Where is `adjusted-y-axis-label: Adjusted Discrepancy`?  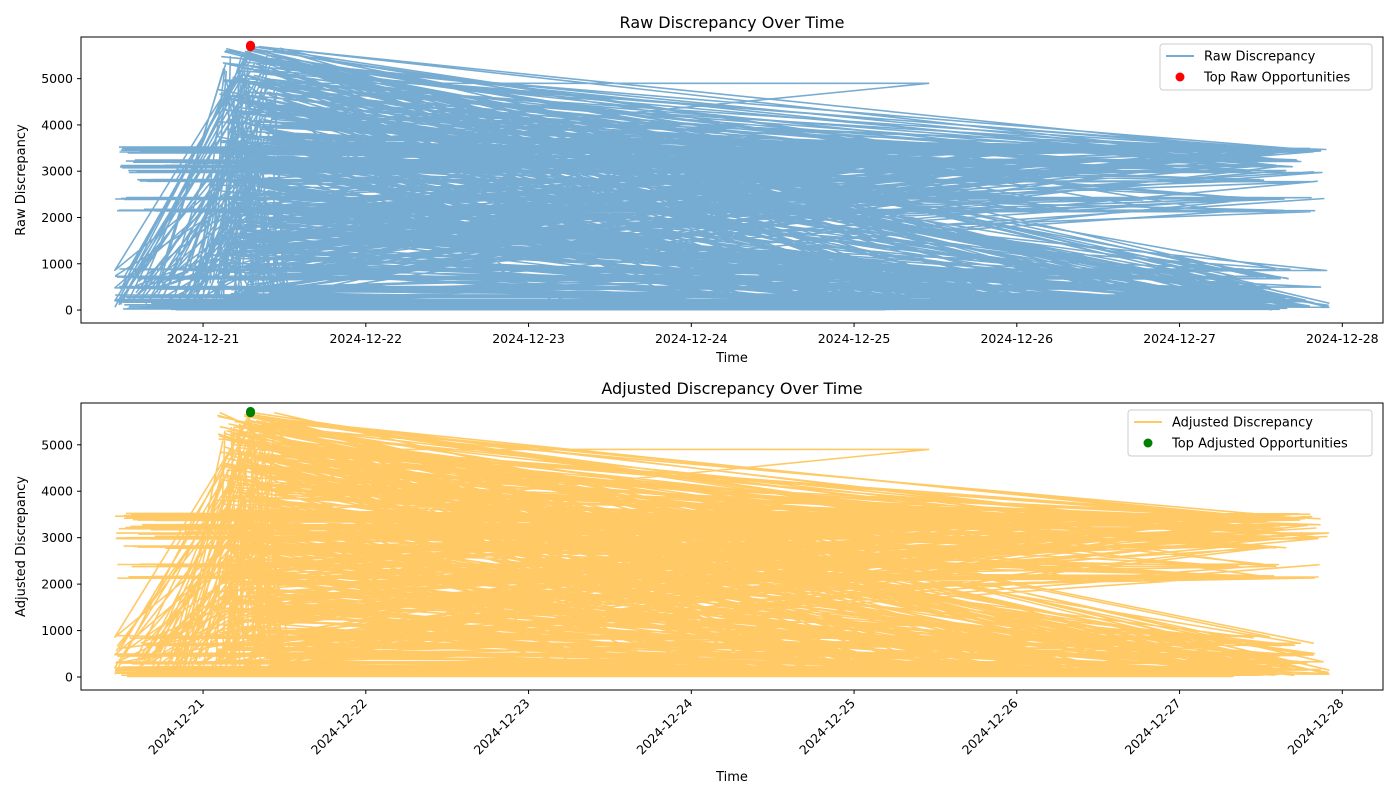
adjusted-y-axis-label: Adjusted Discrepancy is located at coordinates (21, 546).